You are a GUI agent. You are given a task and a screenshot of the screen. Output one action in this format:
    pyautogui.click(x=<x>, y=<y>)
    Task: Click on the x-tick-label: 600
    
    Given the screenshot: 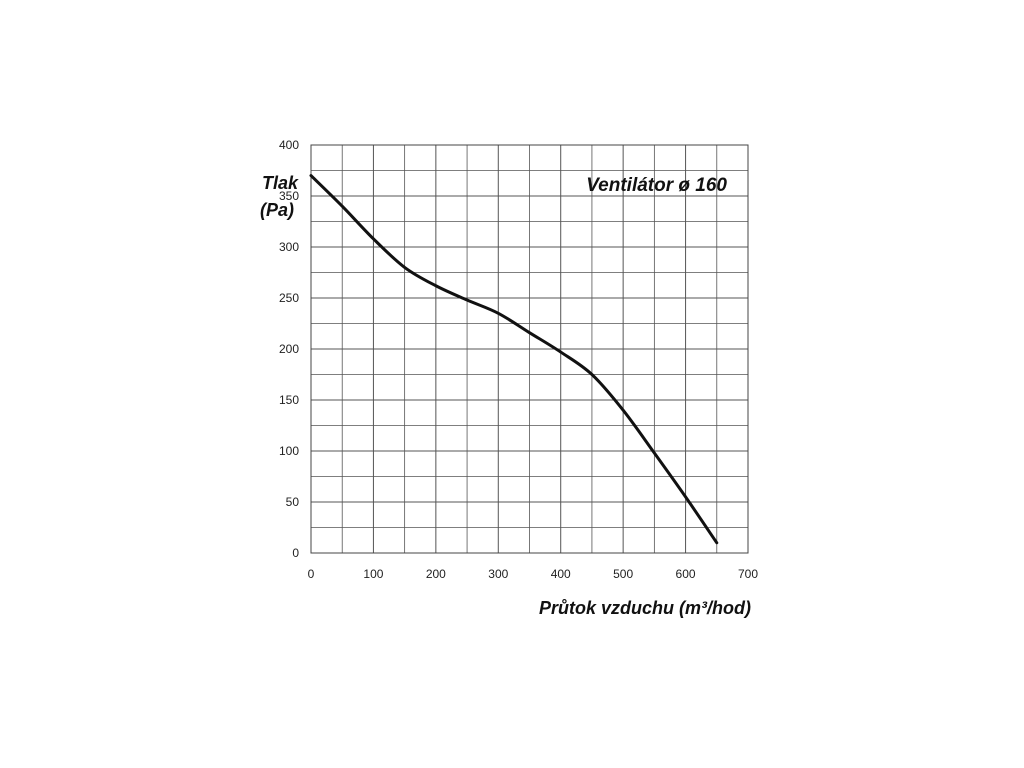 What is the action you would take?
    pyautogui.click(x=686, y=574)
    